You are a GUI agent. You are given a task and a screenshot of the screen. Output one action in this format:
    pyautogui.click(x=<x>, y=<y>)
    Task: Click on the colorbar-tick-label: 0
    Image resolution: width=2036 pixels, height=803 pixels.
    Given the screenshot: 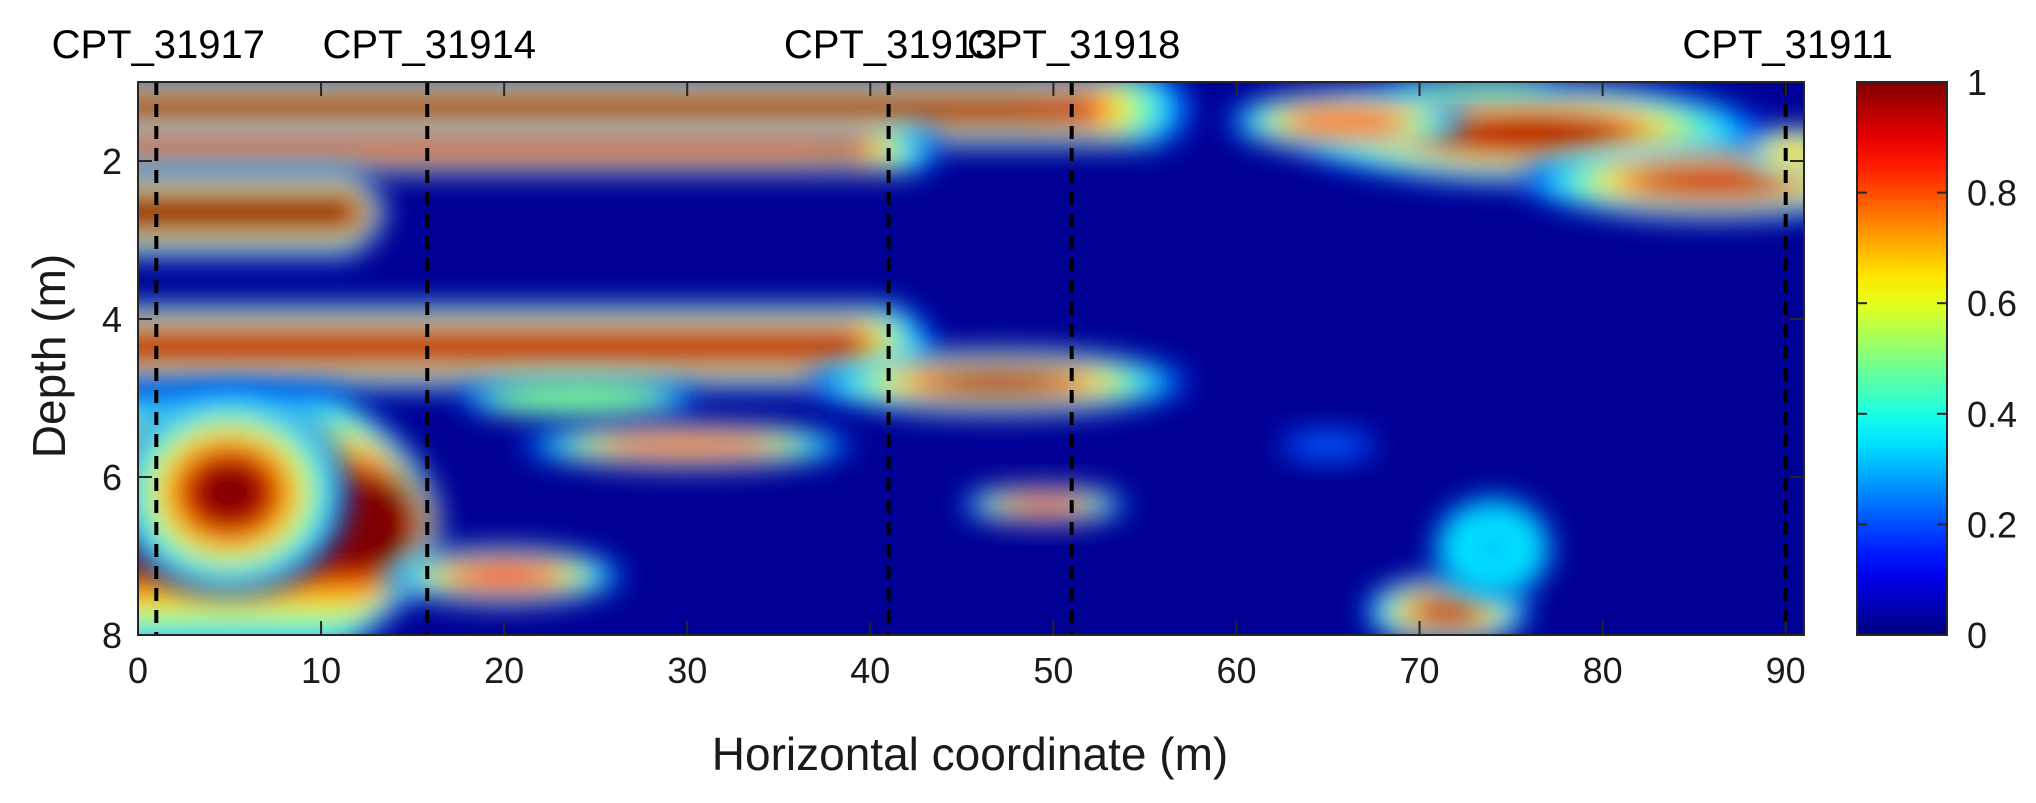 What is the action you would take?
    pyautogui.click(x=1977, y=635)
    